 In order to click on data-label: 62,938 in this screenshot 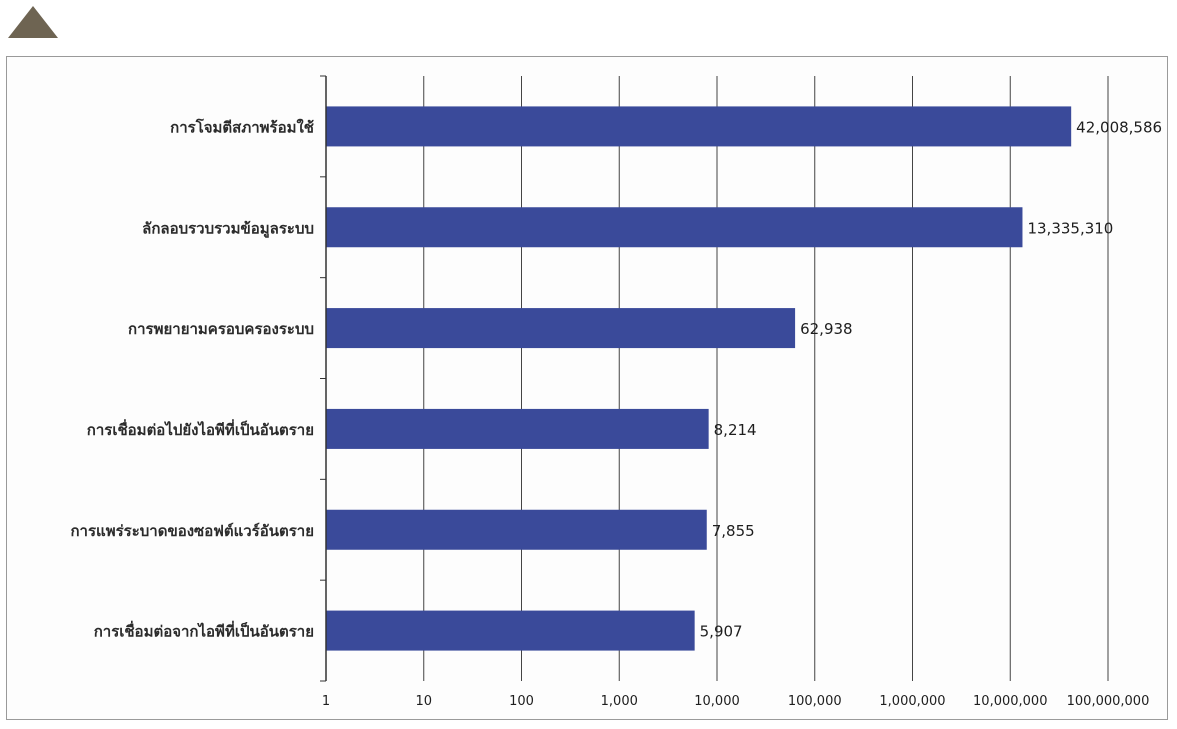, I will do `click(826, 329)`.